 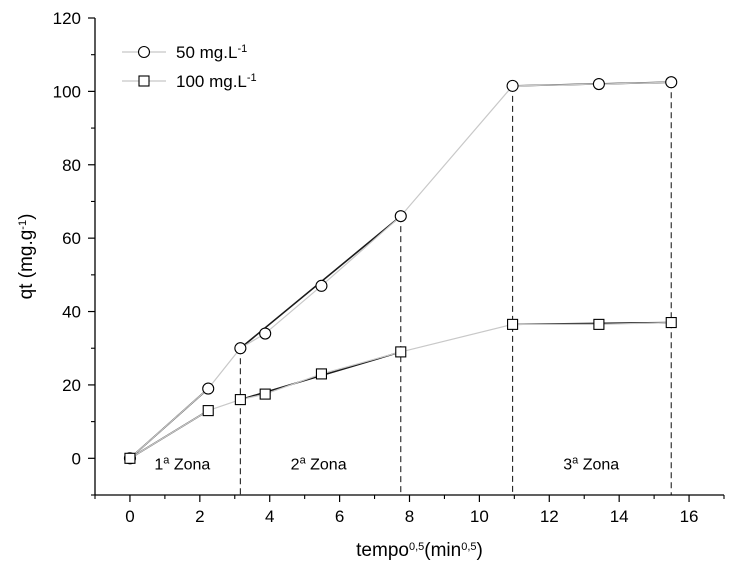 I want to click on x-tick-label: 10, so click(x=479, y=516).